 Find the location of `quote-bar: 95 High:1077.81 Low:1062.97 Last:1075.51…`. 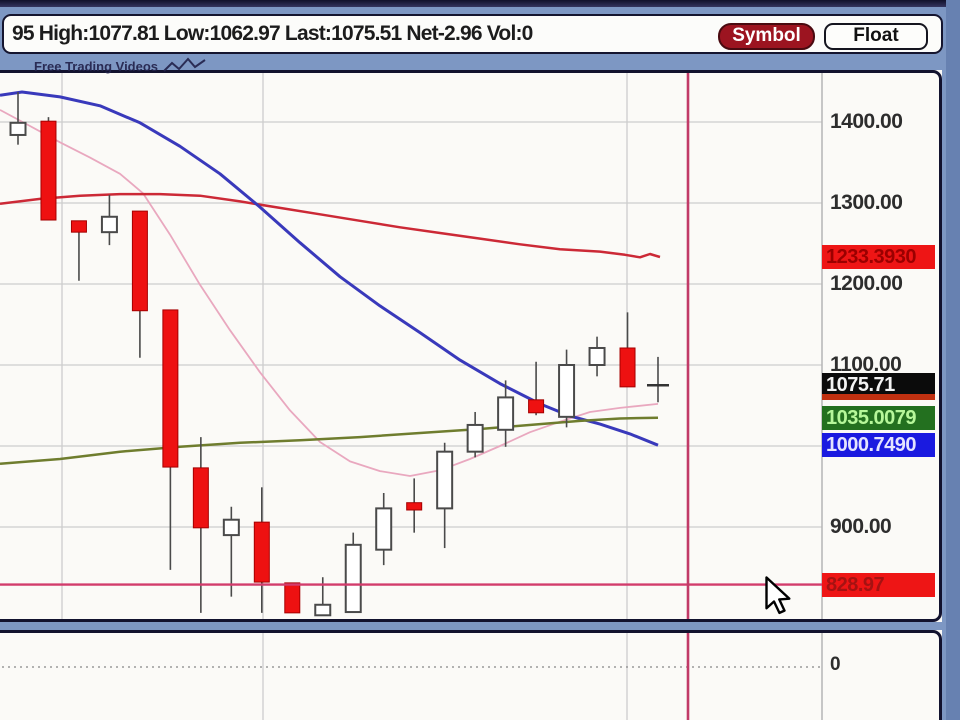

quote-bar: 95 High:1077.81 Low:1062.97 Last:1075.51… is located at coordinates (472, 34).